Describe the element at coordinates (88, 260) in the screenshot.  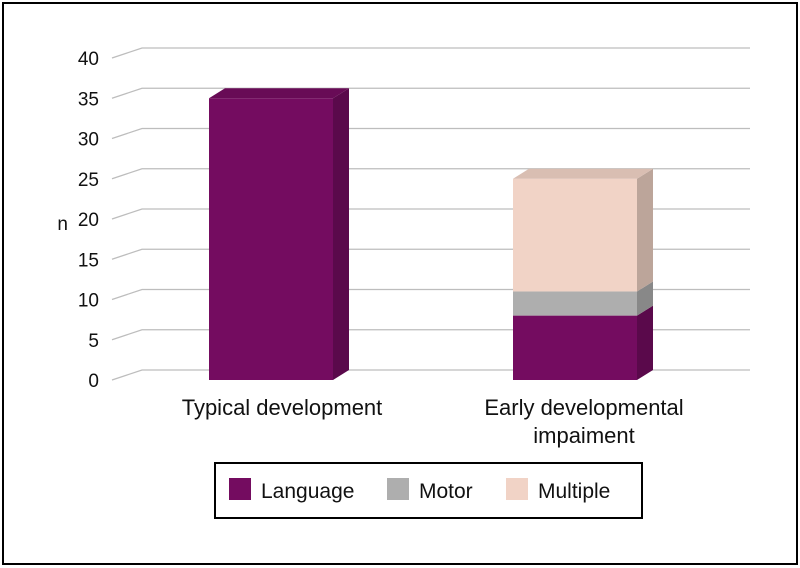
I see `y-tick-label: 15` at that location.